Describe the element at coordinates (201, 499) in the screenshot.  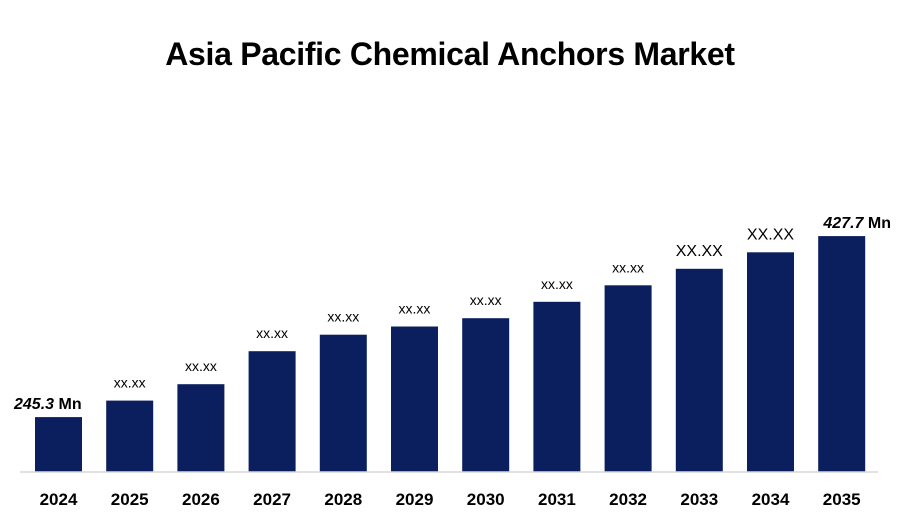
I see `x-tick-2026: 2026` at that location.